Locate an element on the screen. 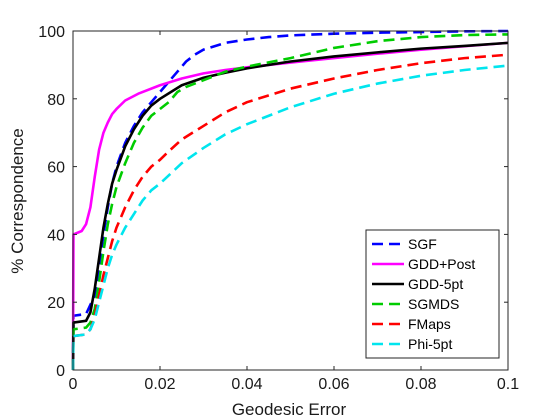 Image resolution: width=560 pixels, height=420 pixels. y-tick-label: 20 is located at coordinates (56, 303).